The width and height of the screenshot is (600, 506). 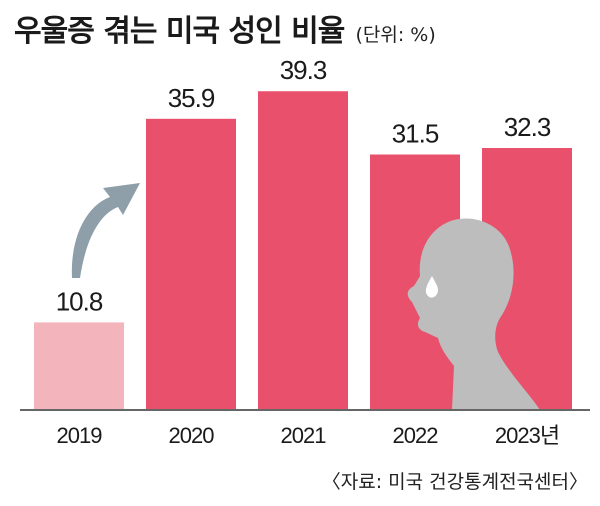 What do you see at coordinates (79, 366) in the screenshot?
I see `bar-2019` at bounding box center [79, 366].